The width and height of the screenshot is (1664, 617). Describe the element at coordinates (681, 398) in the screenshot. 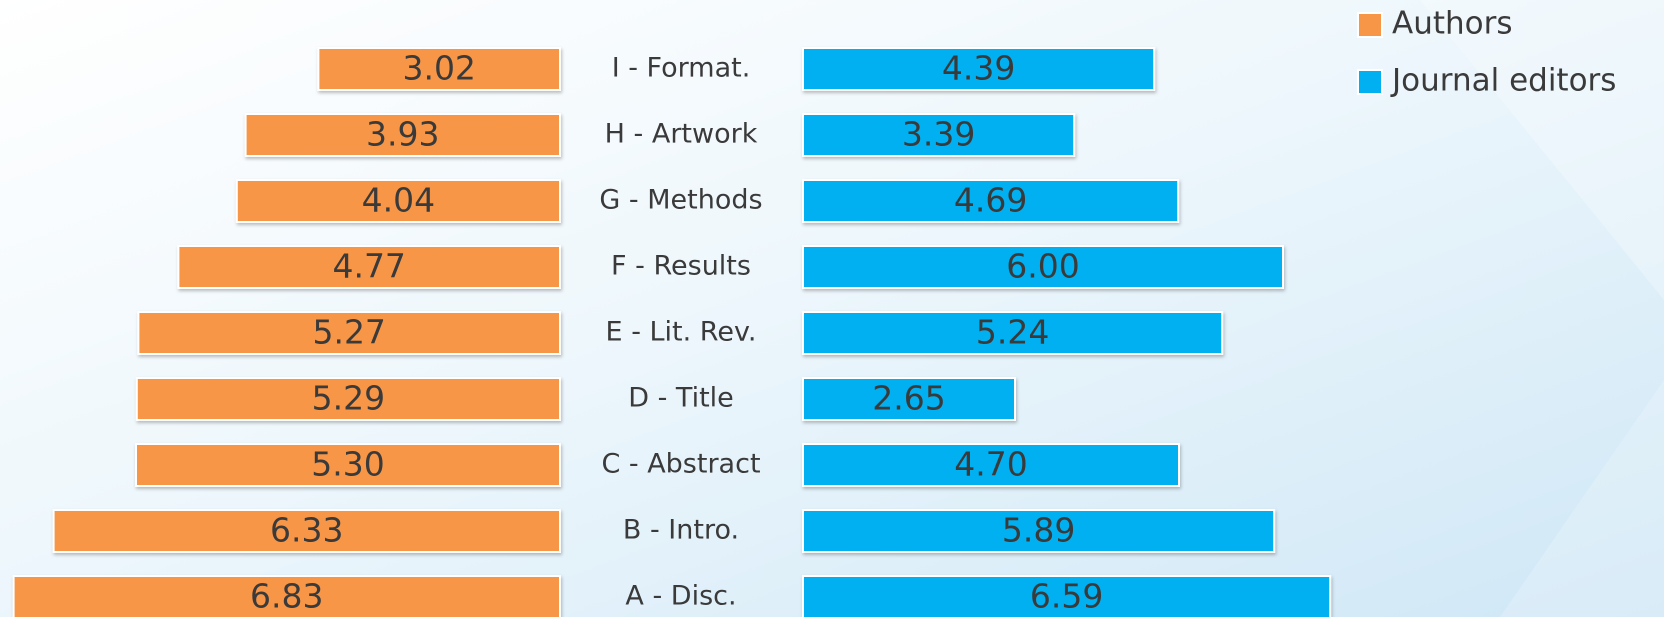

I see `category-label: D - Title` at that location.